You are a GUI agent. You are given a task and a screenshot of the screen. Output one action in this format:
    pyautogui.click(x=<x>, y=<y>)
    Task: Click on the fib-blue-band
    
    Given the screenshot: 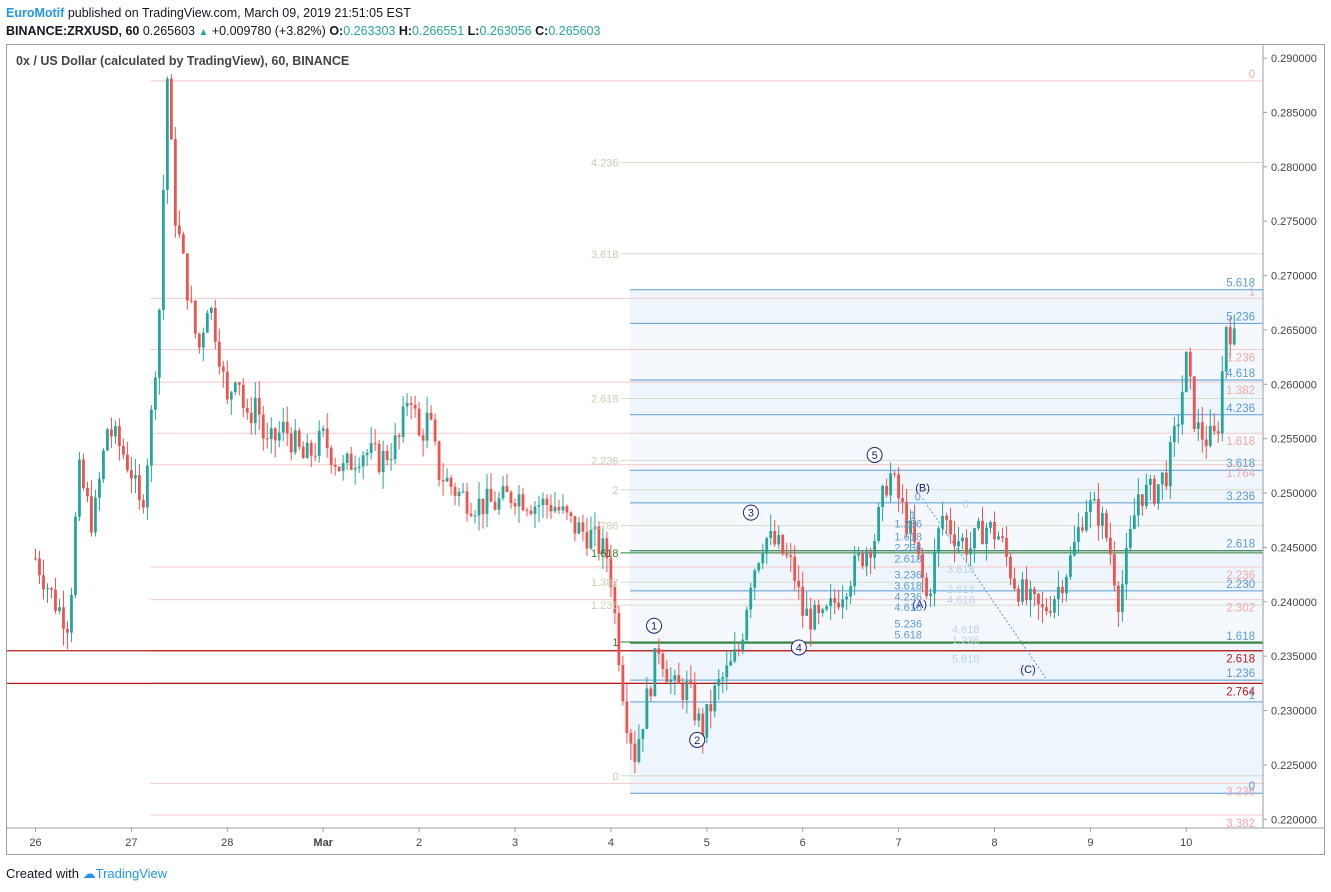 What is the action you would take?
    pyautogui.click(x=946, y=397)
    